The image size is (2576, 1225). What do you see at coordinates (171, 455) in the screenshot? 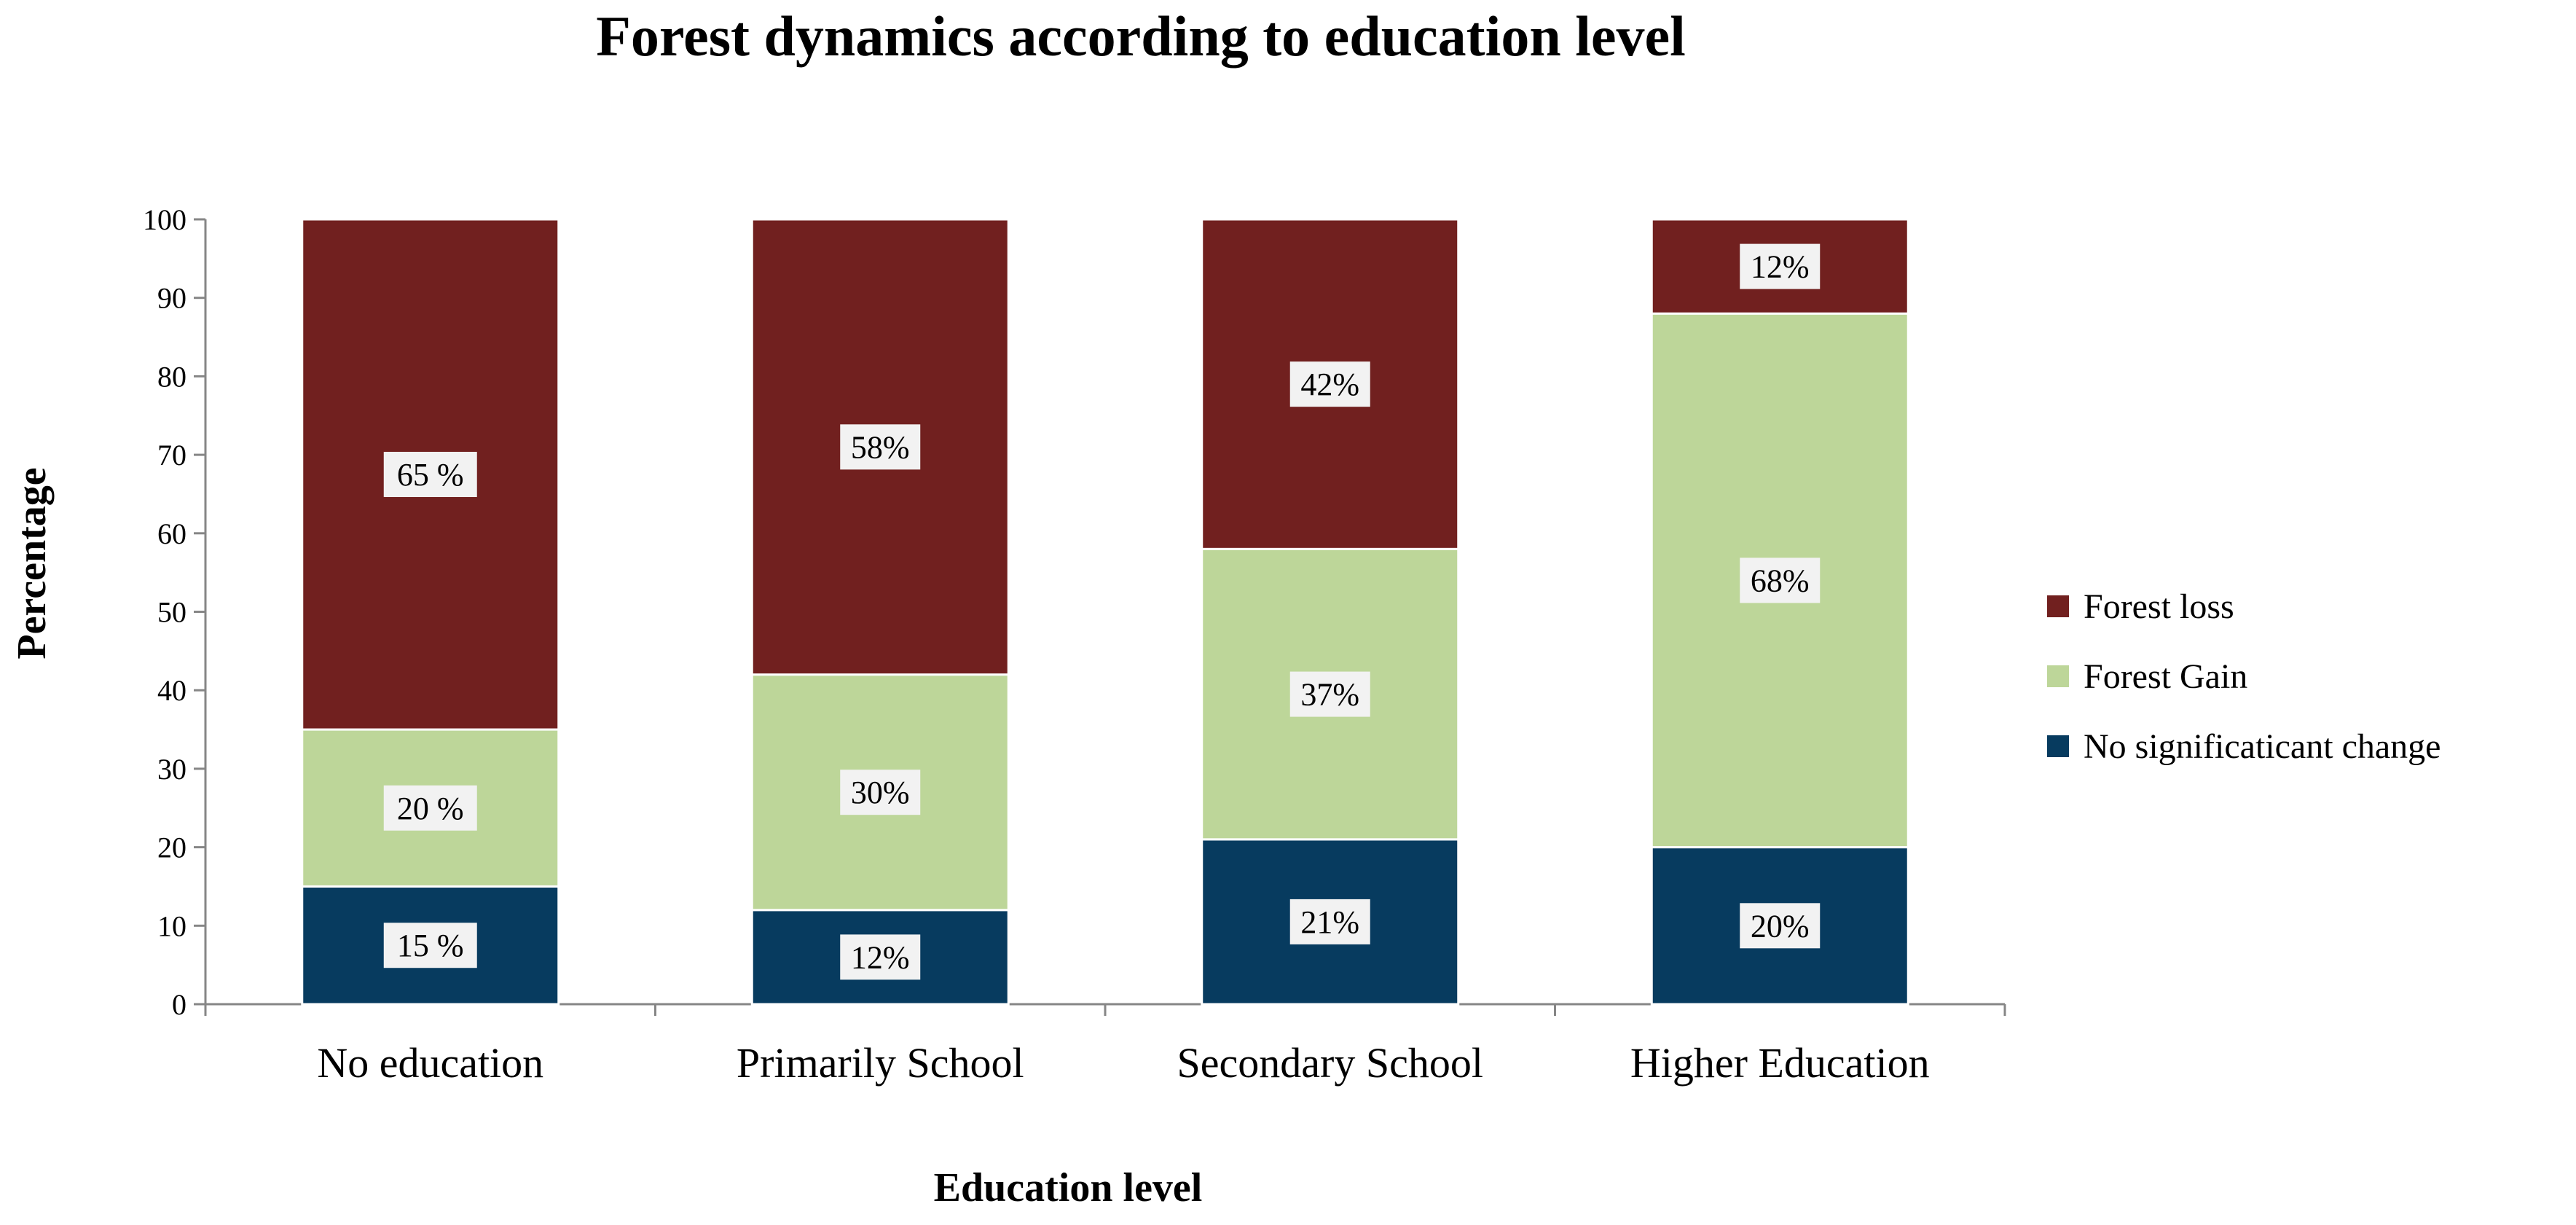
I see `y-tick-label: 70` at bounding box center [171, 455].